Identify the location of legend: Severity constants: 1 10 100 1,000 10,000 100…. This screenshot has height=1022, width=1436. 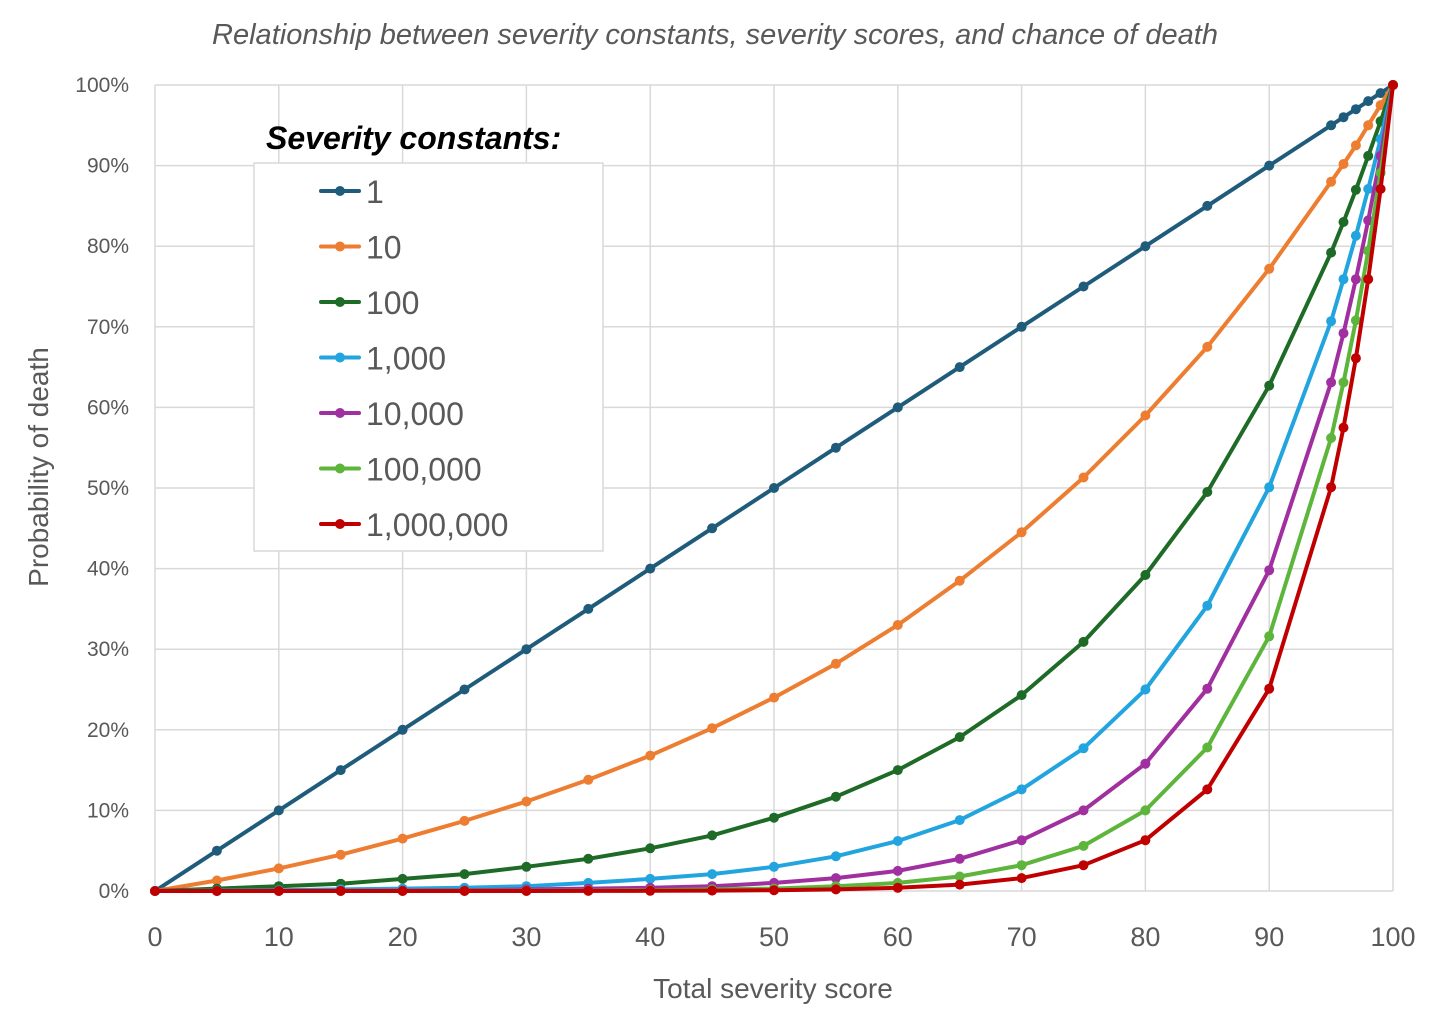
(428, 336).